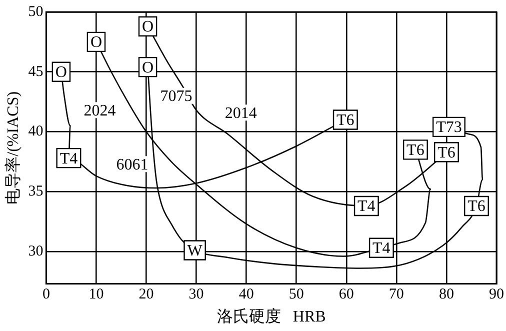  Describe the element at coordinates (36, 12) in the screenshot. I see `y-tick-label: 50` at that location.